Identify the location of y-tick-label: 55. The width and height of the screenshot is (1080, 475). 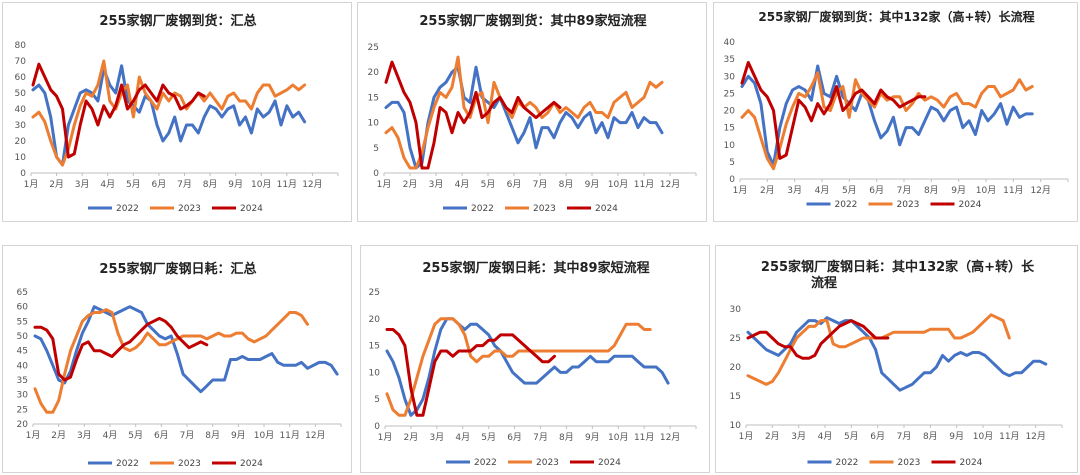
(22, 322).